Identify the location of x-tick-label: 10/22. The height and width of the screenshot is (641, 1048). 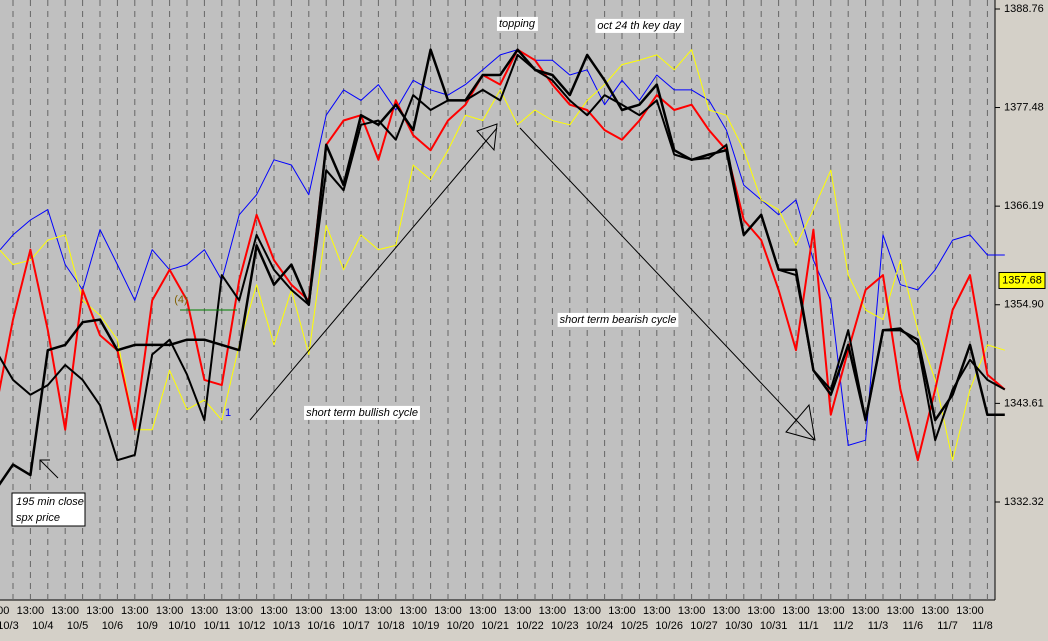
(530, 626).